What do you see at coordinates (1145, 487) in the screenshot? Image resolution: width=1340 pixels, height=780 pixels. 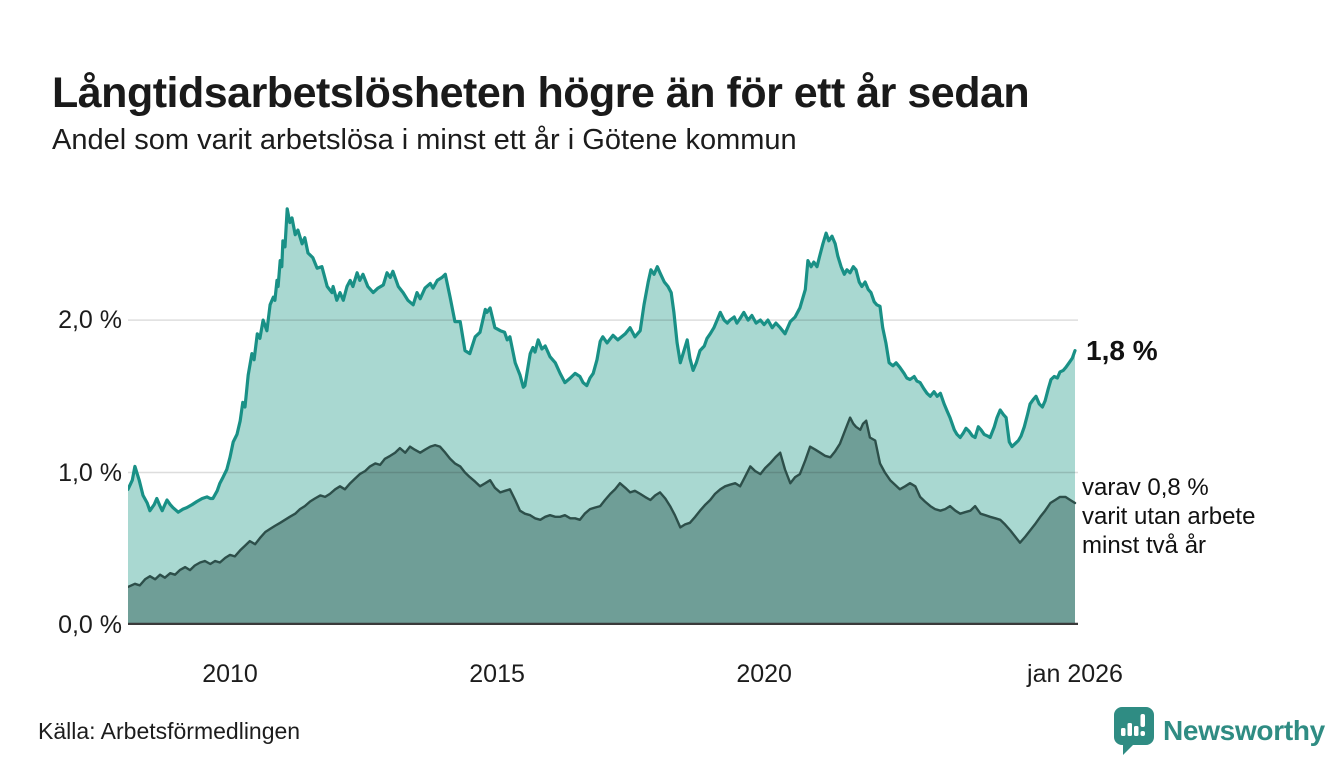 I see `subset-annotation-line-1: varav 0,8 %` at bounding box center [1145, 487].